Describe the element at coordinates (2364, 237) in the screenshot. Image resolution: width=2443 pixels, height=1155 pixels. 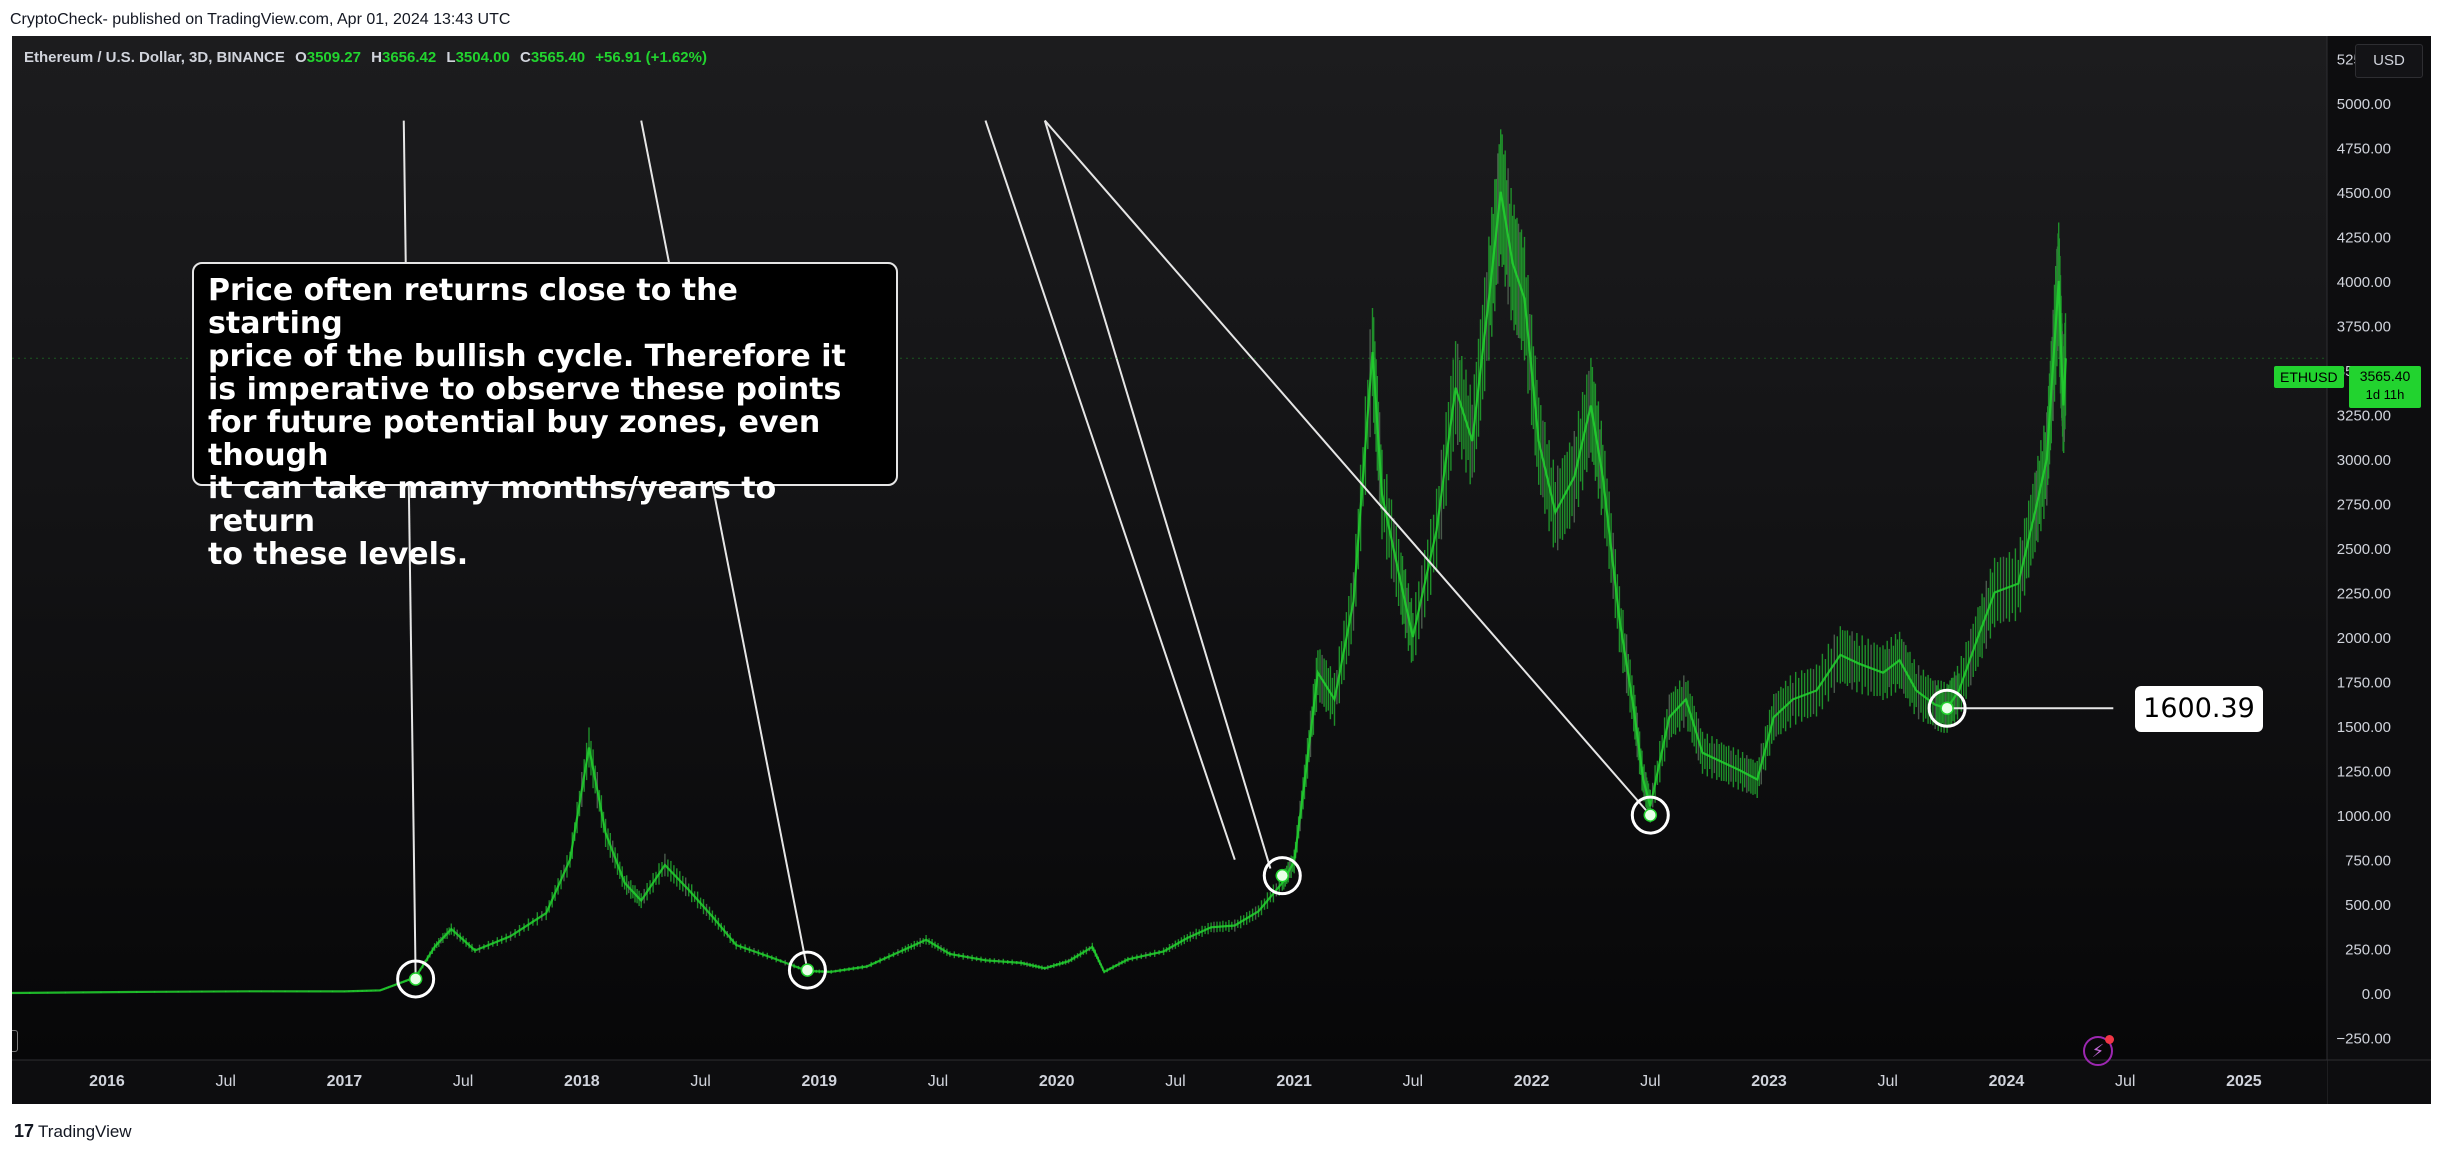
I see `y-tick-label: 4250.00` at that location.